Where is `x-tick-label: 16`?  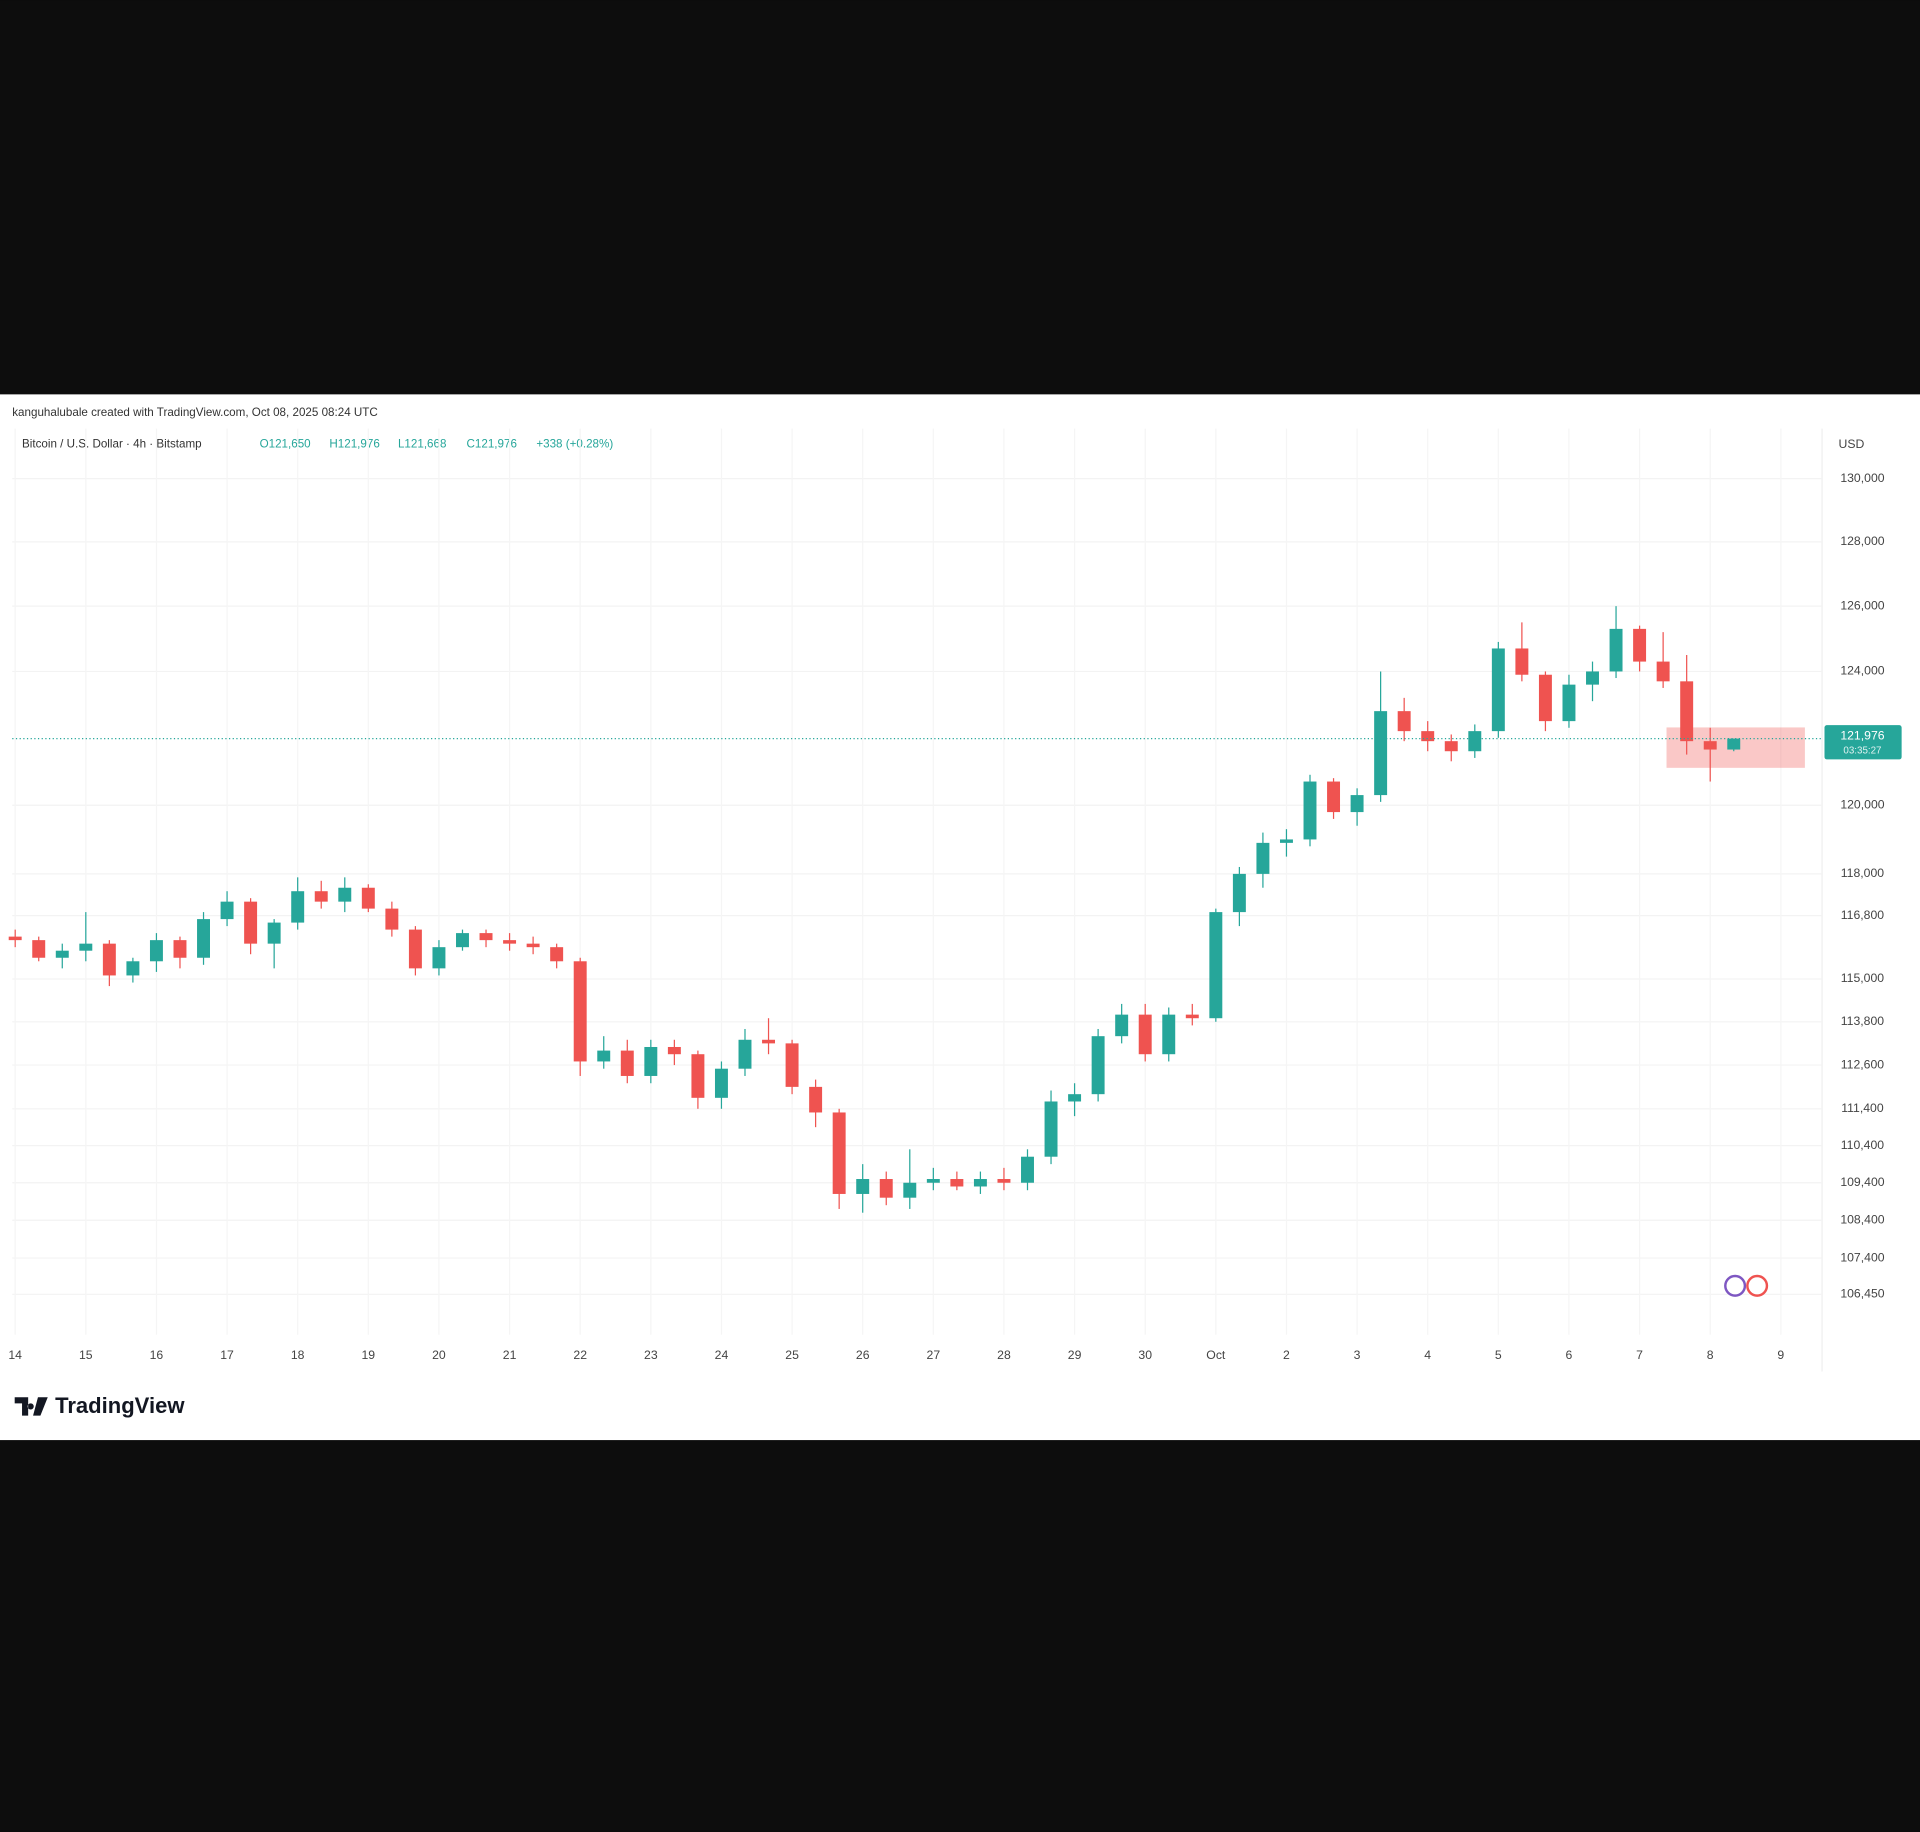
x-tick-label: 16 is located at coordinates (157, 1355).